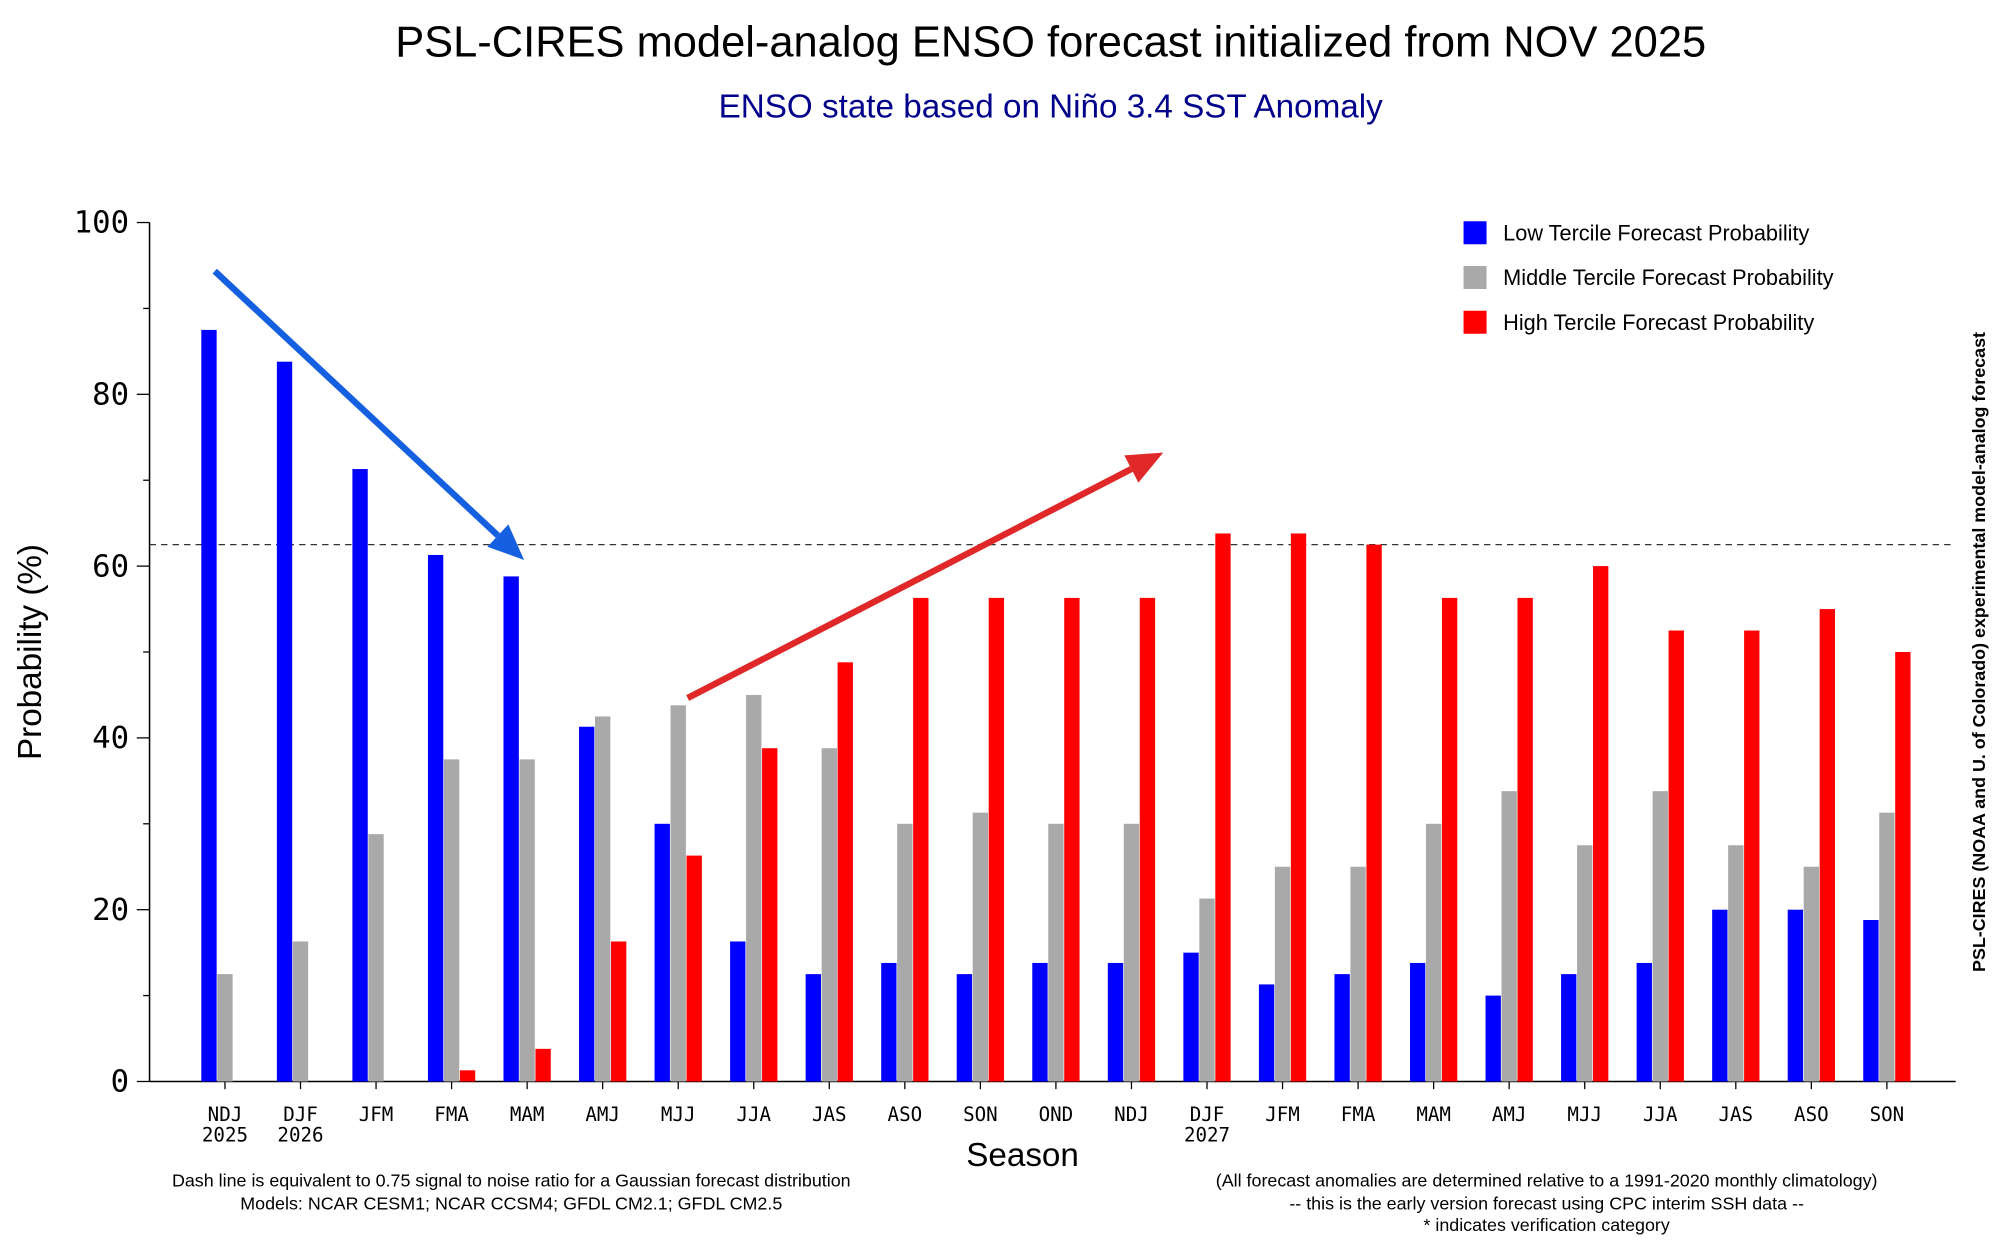 This screenshot has width=1994, height=1258. I want to click on x-tick-year-label: 2025, so click(225, 1135).